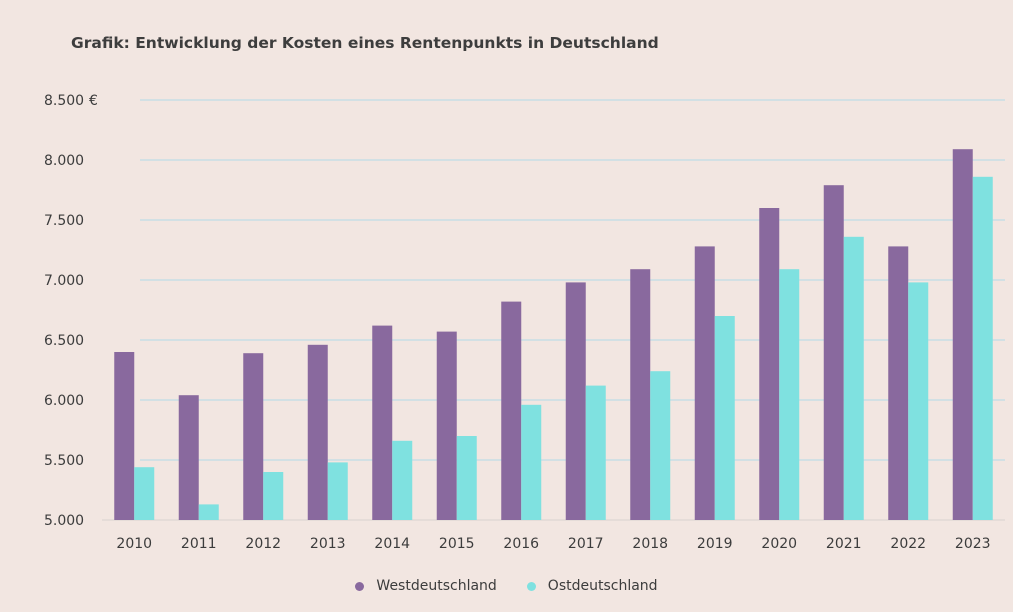 This screenshot has height=612, width=1013. I want to click on x-tick-label: 2016, so click(521, 544).